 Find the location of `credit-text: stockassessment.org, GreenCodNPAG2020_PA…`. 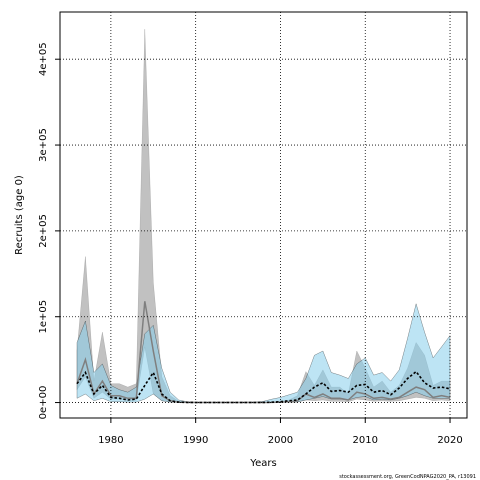

credit-text: stockassessment.org, GreenCodNPAG2020_PA… is located at coordinates (407, 477).